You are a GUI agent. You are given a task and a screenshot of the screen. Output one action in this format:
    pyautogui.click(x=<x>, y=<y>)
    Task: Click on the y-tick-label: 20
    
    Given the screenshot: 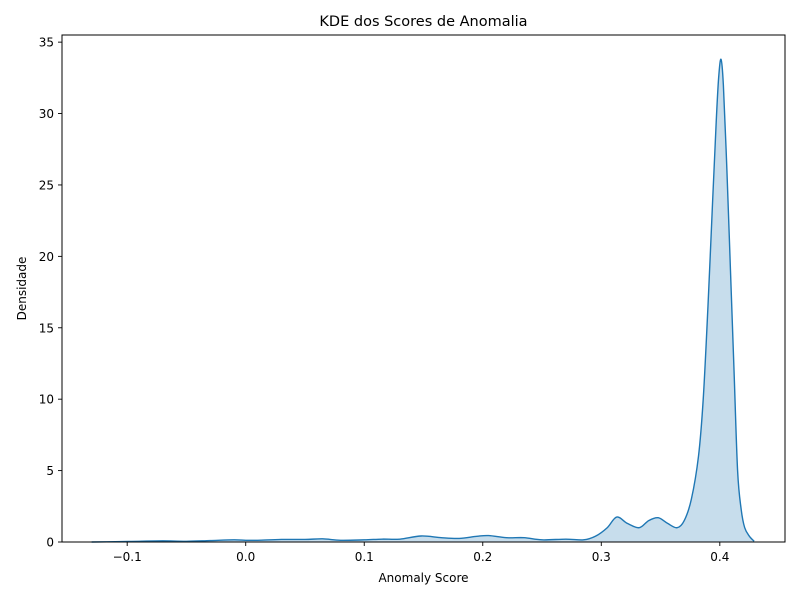 What is the action you would take?
    pyautogui.click(x=46, y=257)
    